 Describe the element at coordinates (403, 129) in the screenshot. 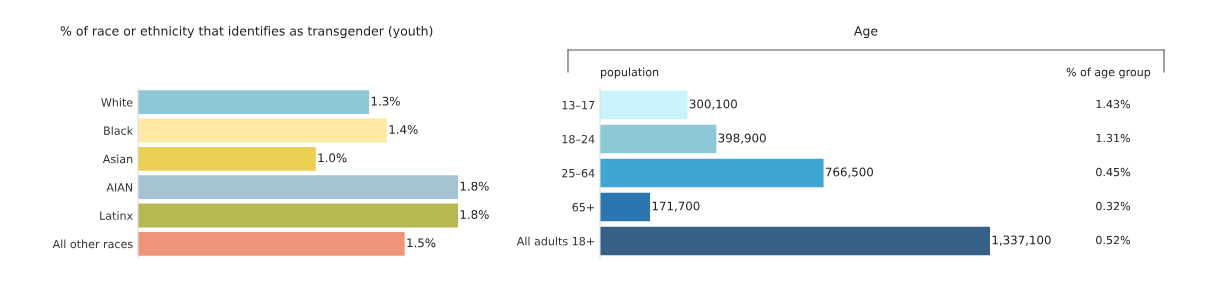

I see `data-label: 1.4%` at that location.